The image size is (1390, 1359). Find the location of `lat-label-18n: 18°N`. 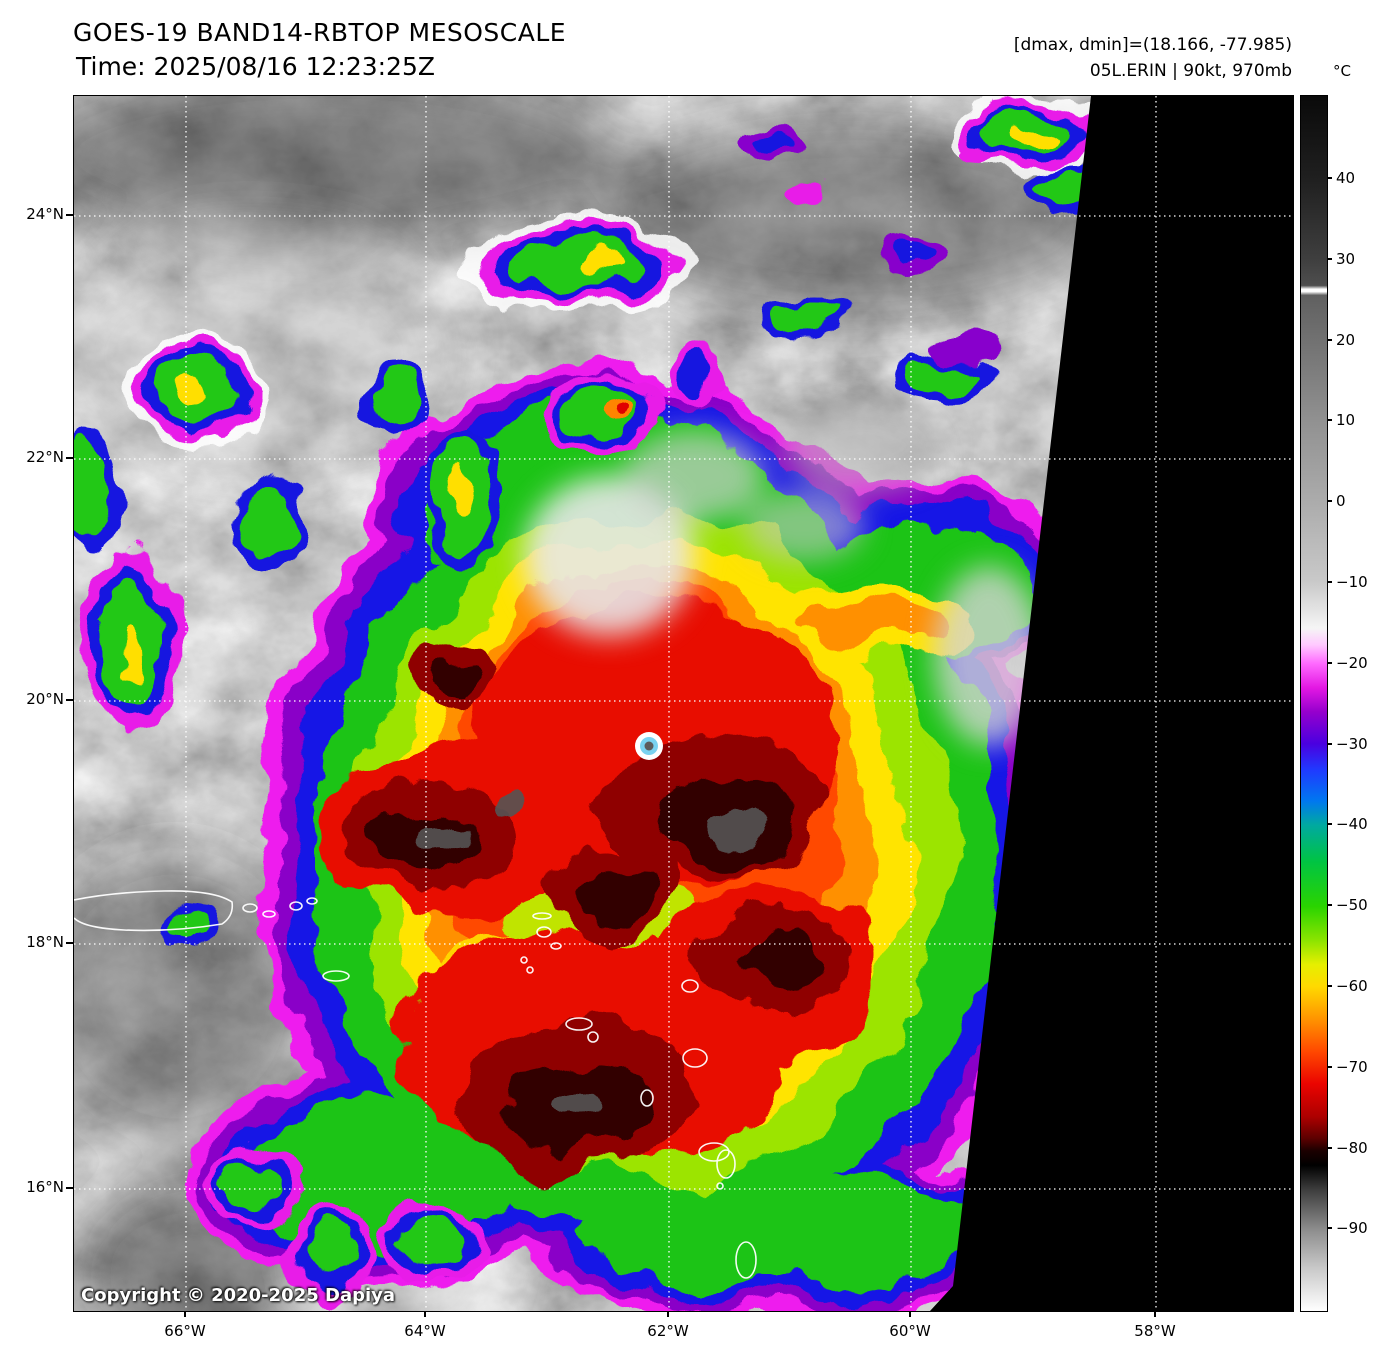

lat-label-18n: 18°N is located at coordinates (45, 942).